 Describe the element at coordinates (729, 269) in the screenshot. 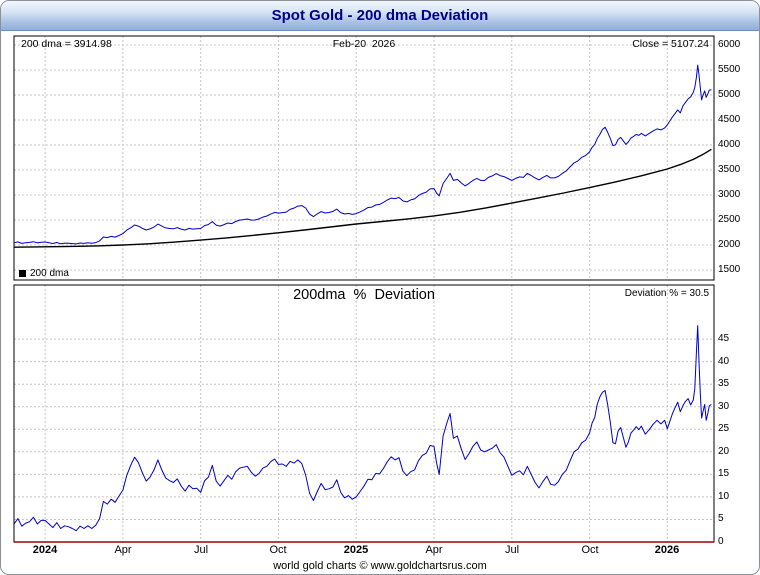

I see `y-axis-tick-label: 1500` at that location.